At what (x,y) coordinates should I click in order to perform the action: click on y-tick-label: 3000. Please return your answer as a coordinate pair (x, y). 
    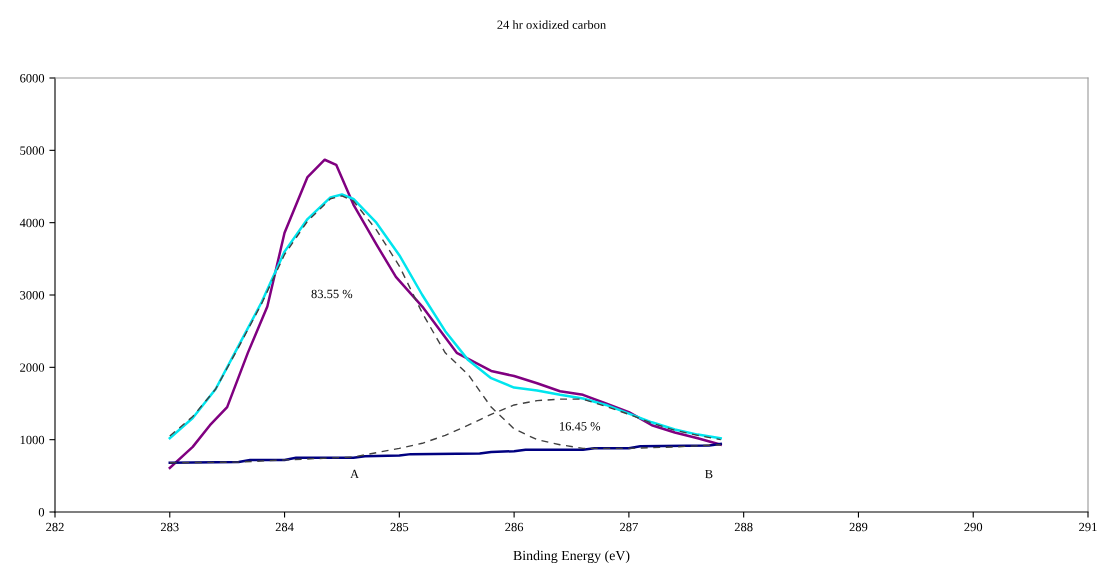
    Looking at the image, I should click on (32, 295).